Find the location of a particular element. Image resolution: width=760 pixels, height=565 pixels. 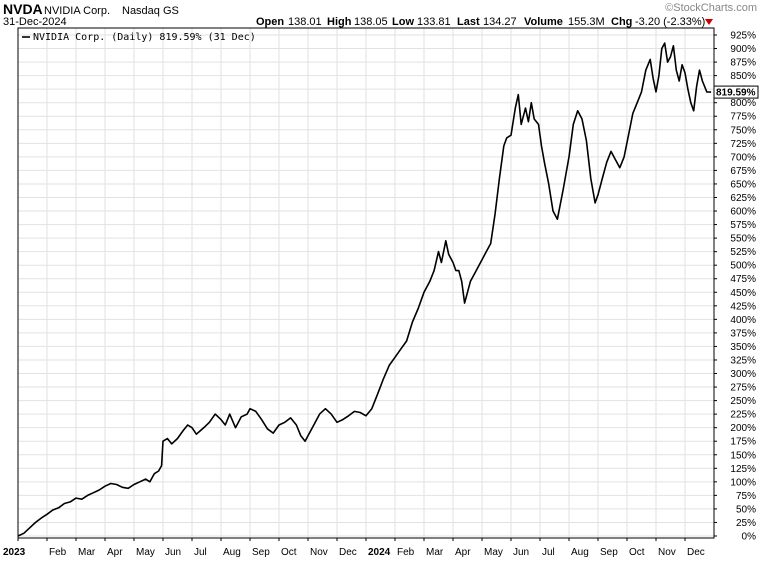

y-tick-label: 925% is located at coordinates (743, 36).